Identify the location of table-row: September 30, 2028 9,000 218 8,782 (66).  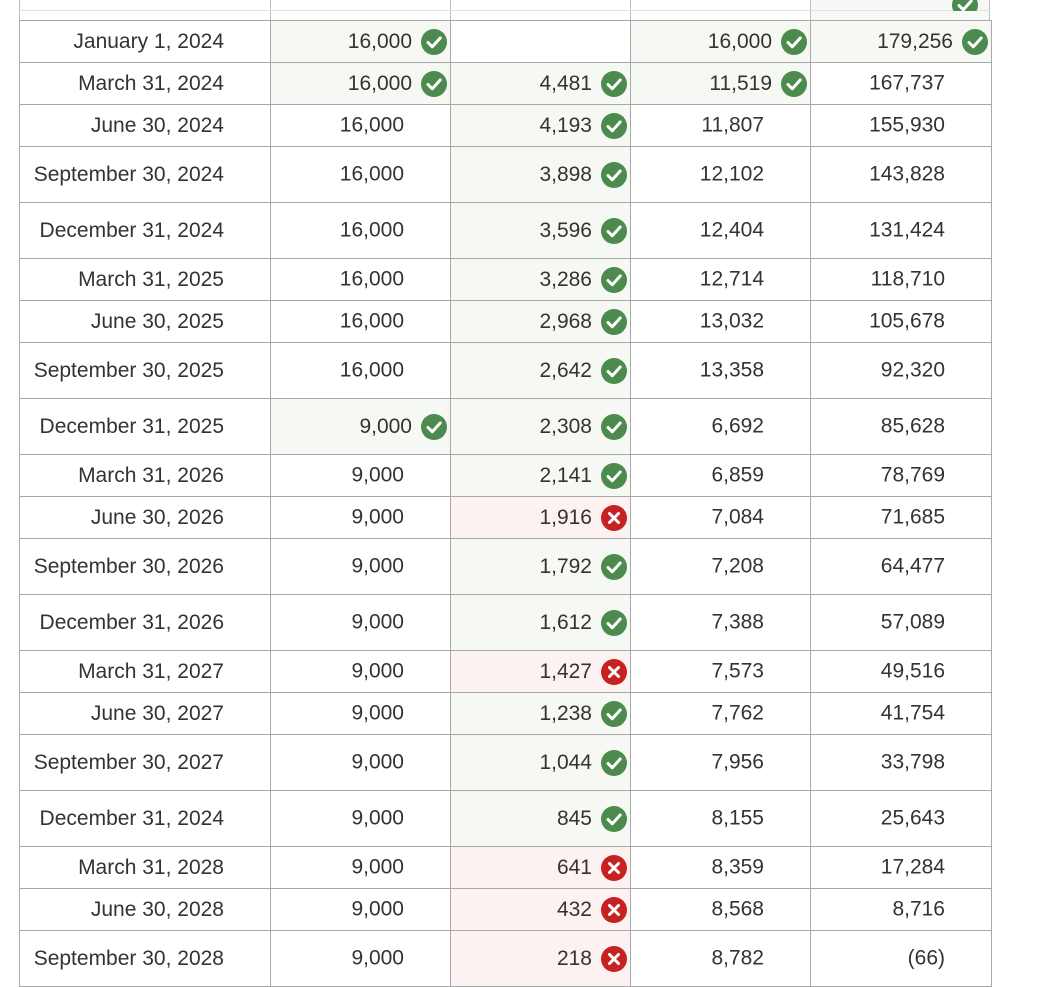
(505, 958).